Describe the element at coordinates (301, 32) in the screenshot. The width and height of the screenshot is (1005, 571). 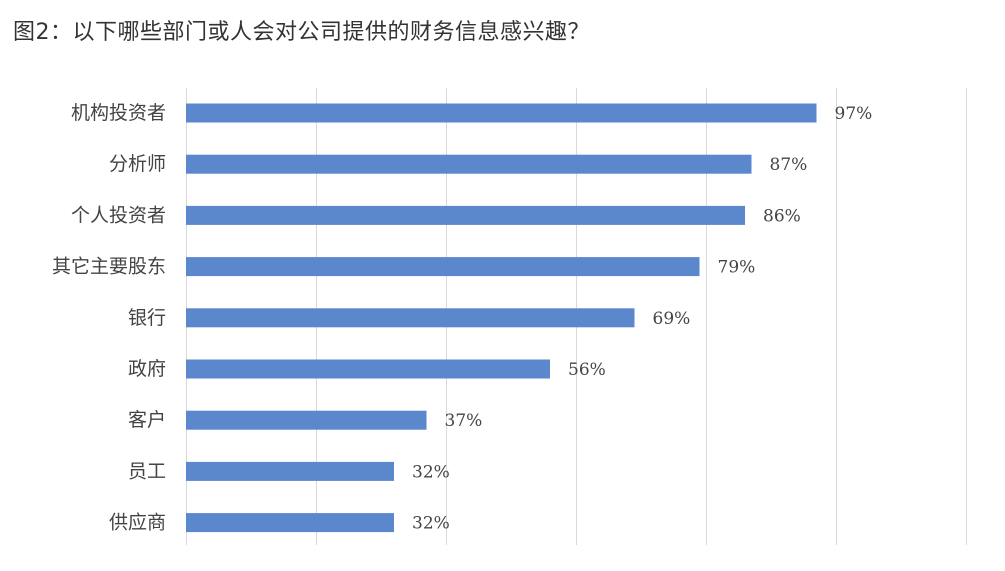
I see `chart-title: 图2：以下哪些部门或人会对公司提供的财务信息感兴趣？` at that location.